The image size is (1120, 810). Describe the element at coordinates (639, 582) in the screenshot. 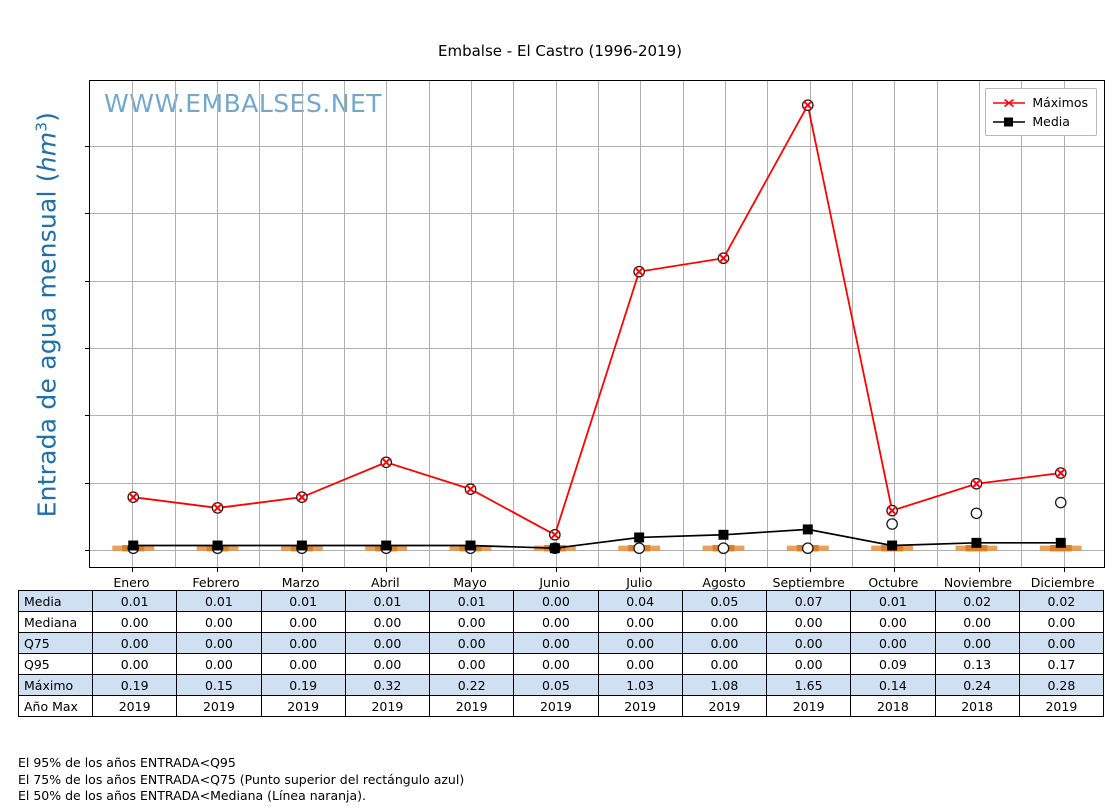

I see `x-tick-label: Julio` at that location.